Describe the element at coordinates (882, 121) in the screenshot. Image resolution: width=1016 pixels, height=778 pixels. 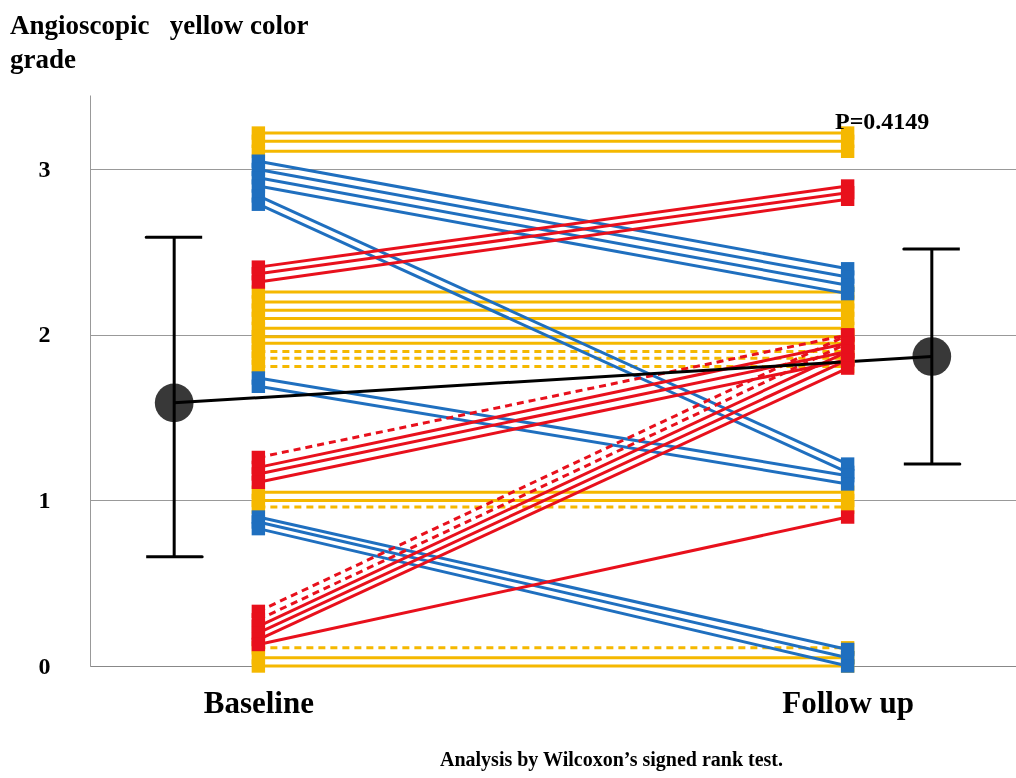
I see `annotation: P=0.4149` at that location.